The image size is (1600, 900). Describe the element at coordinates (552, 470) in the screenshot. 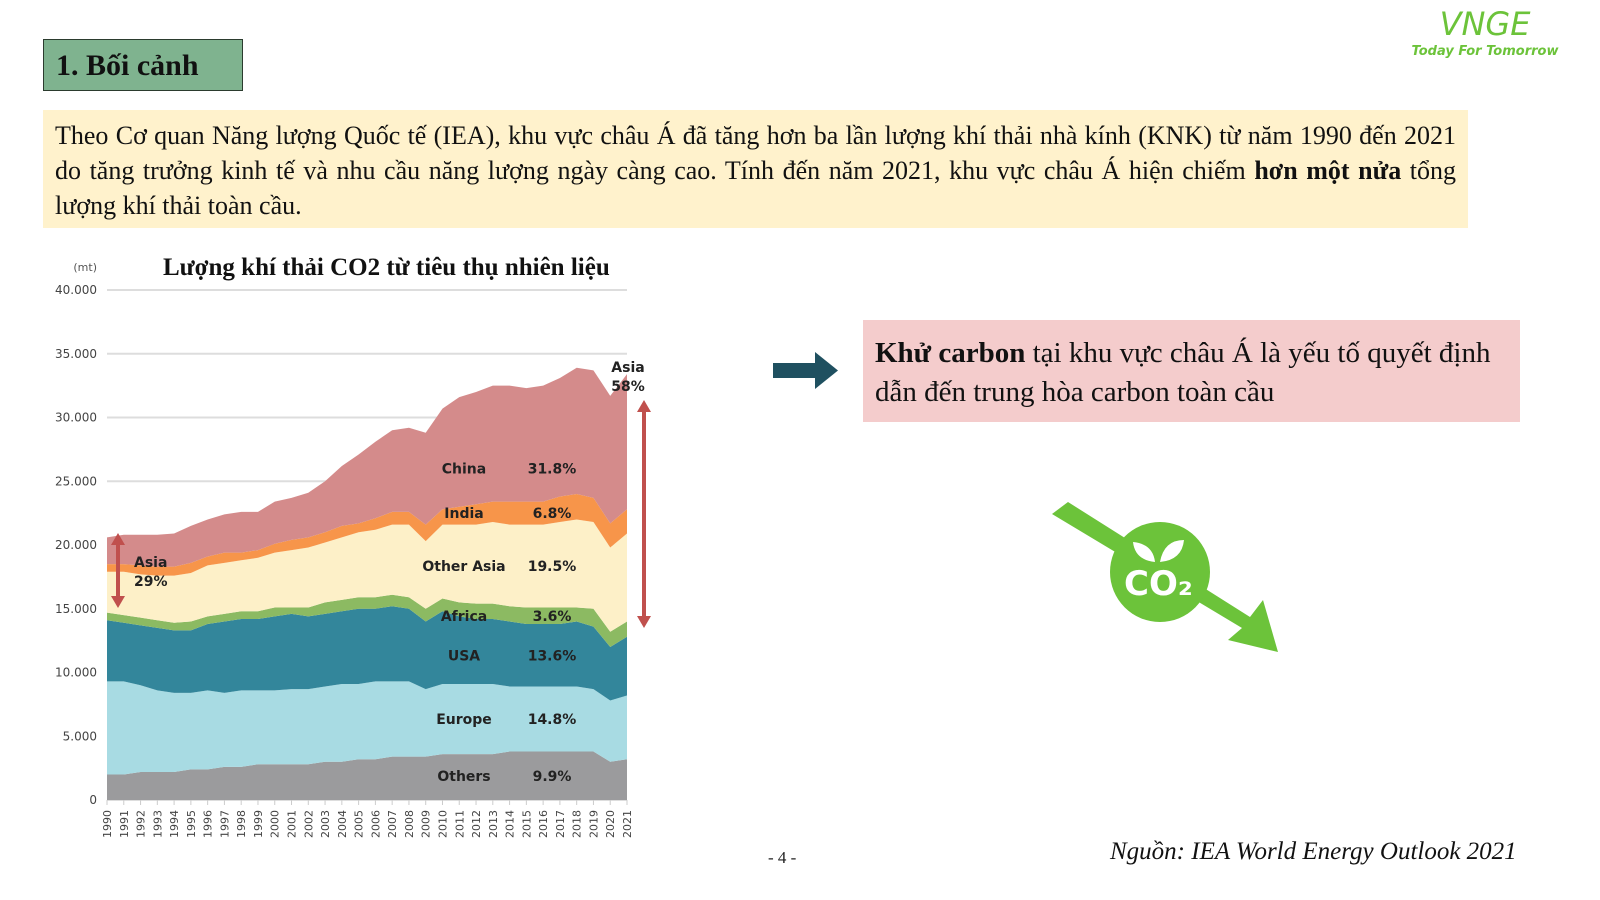

I see `series-share-label: 31.8%` at that location.